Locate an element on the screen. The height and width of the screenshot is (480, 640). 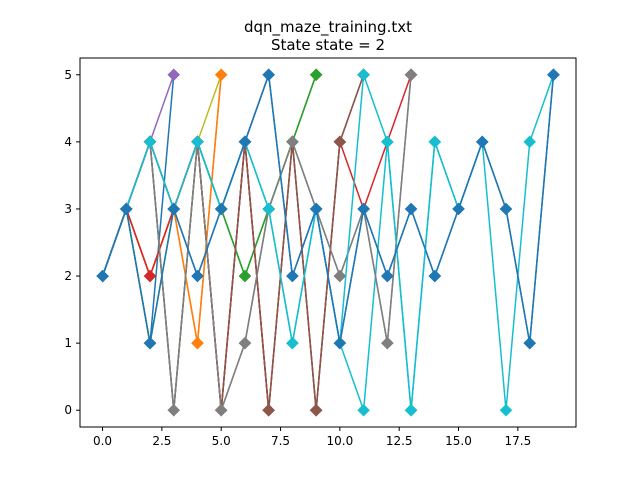
x-tick-label: 15.0 is located at coordinates (458, 441).